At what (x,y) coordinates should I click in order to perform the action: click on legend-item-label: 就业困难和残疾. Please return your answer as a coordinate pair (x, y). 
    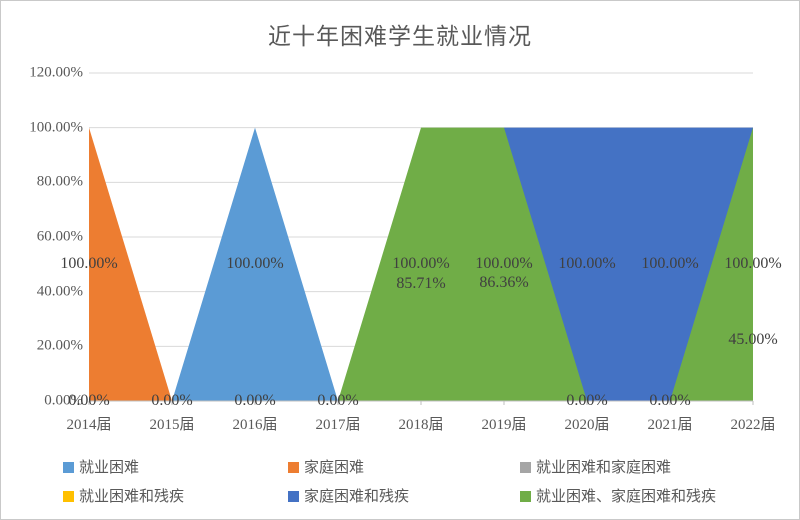
    Looking at the image, I should click on (132, 497).